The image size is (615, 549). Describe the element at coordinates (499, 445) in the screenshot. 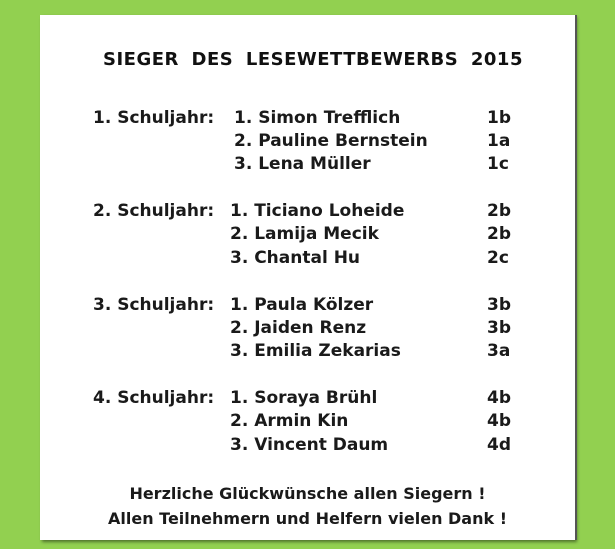

I see `winner-class: 4d` at that location.